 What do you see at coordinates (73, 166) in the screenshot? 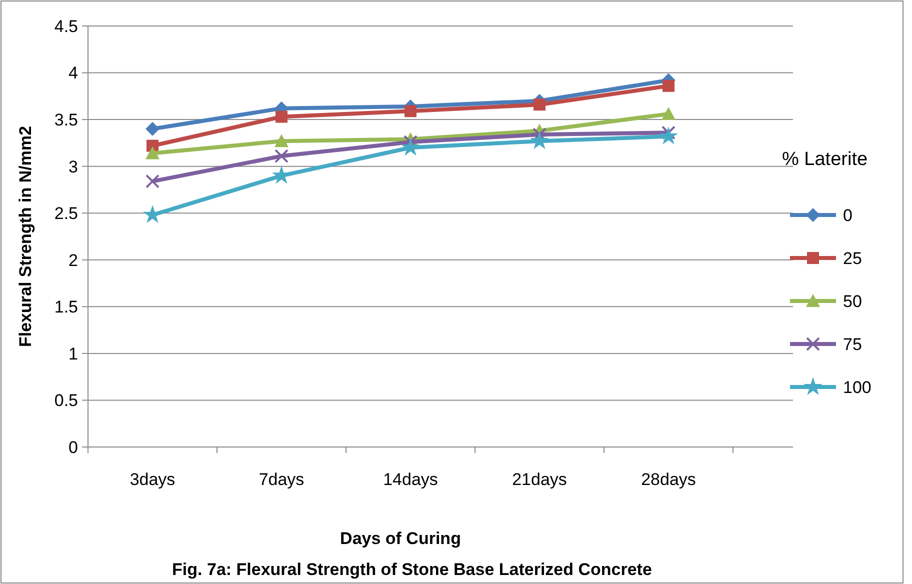
I see `y-tick-label: 3` at bounding box center [73, 166].